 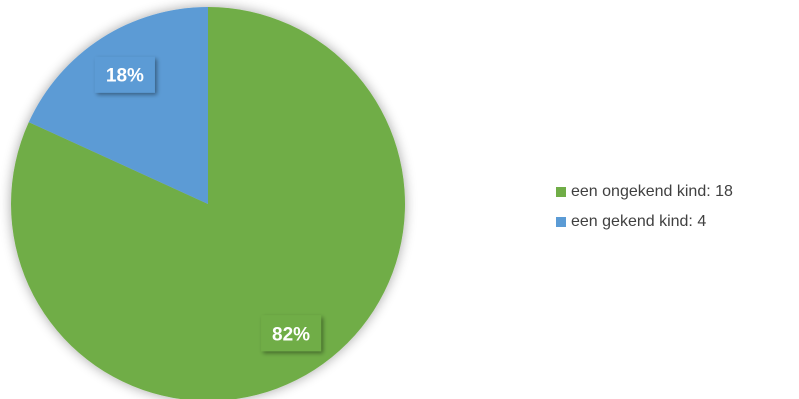 I want to click on data-label-text-ongekend: 82%, so click(x=291, y=334).